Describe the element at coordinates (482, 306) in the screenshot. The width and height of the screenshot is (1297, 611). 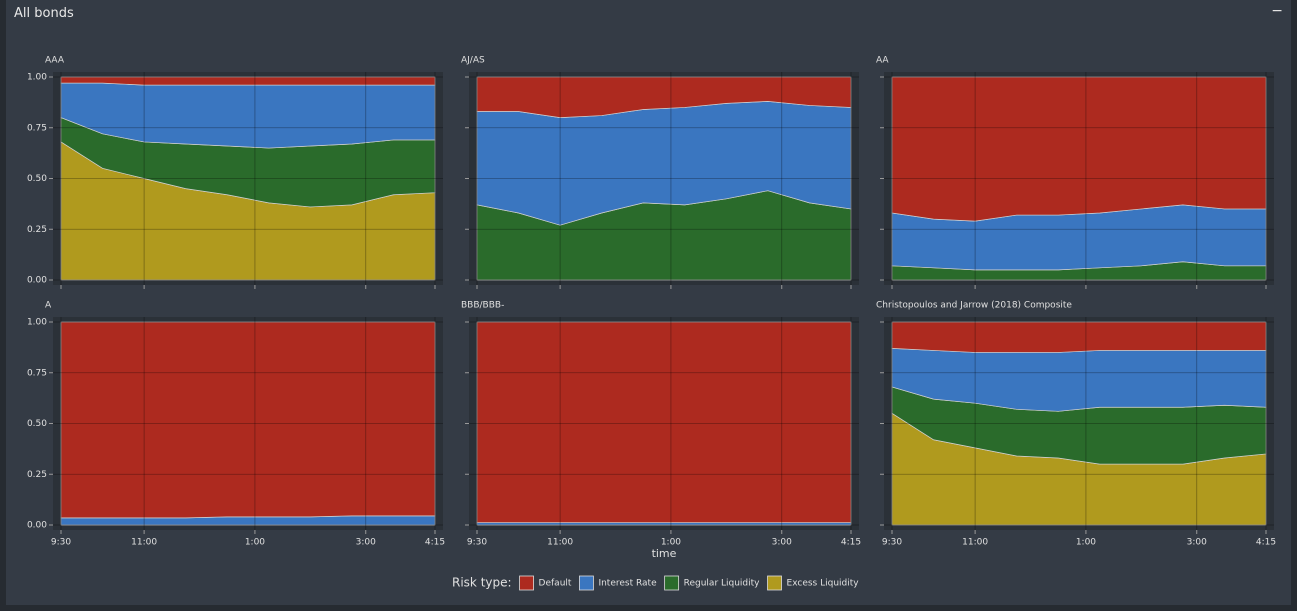
I see `panel-title: BBB/BBB-` at that location.